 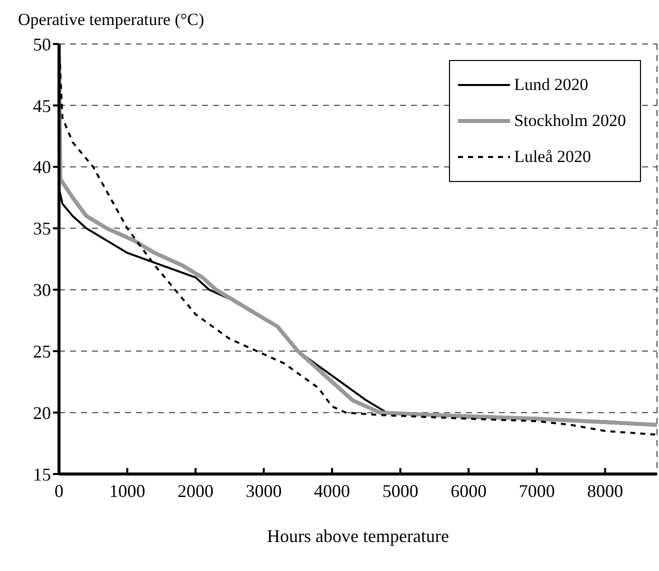 What do you see at coordinates (127, 490) in the screenshot?
I see `x-tick-label: 1000` at bounding box center [127, 490].